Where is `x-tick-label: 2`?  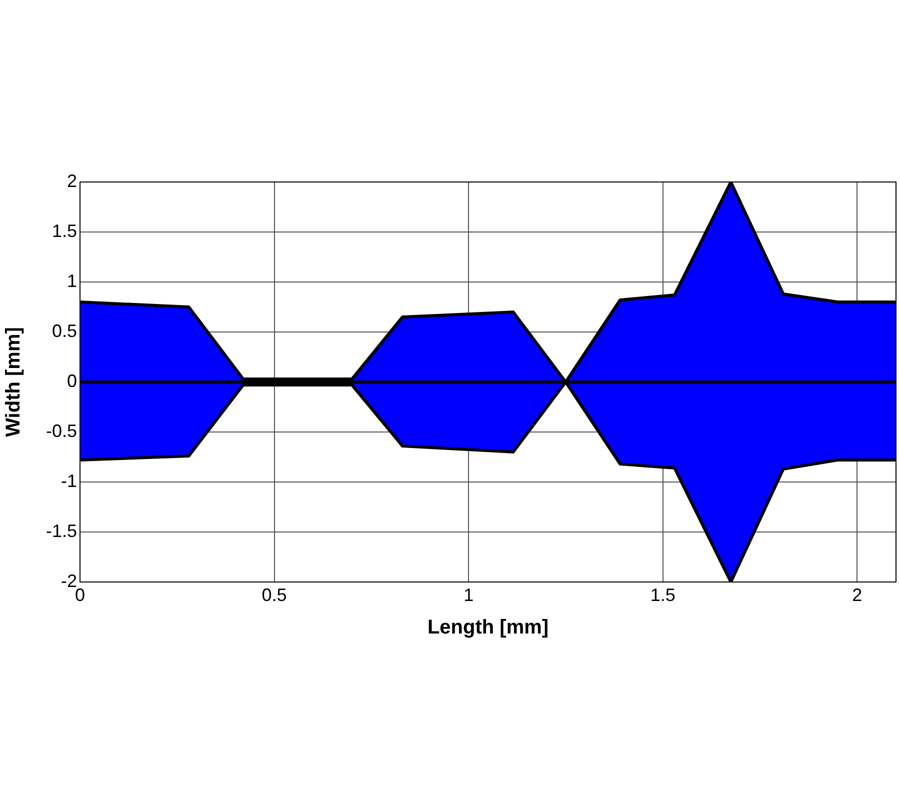 x-tick-label: 2 is located at coordinates (857, 594).